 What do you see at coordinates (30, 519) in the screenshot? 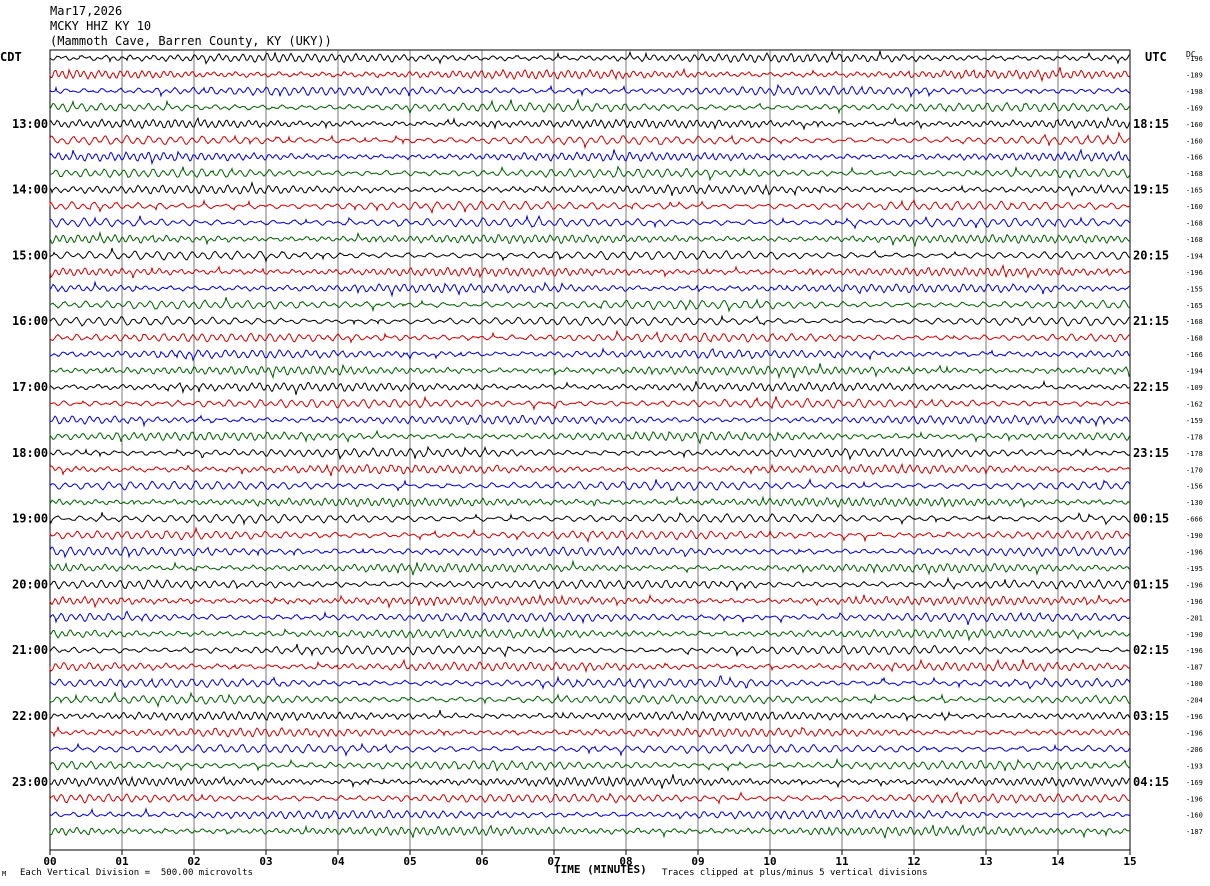
I see `left-hour-label: 19:00` at bounding box center [30, 519].